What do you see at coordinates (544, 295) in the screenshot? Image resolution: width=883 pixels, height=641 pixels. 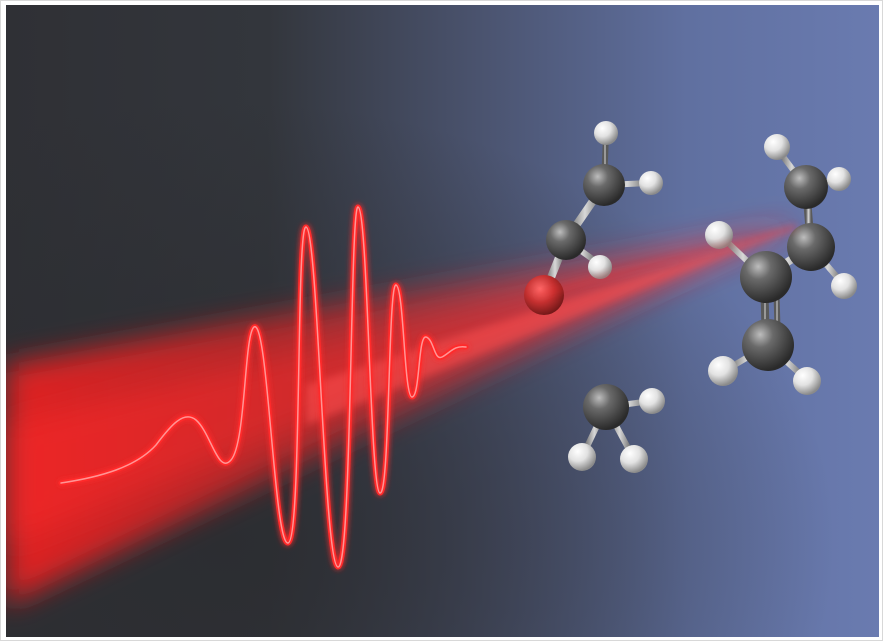 I see `ionized-atom` at bounding box center [544, 295].